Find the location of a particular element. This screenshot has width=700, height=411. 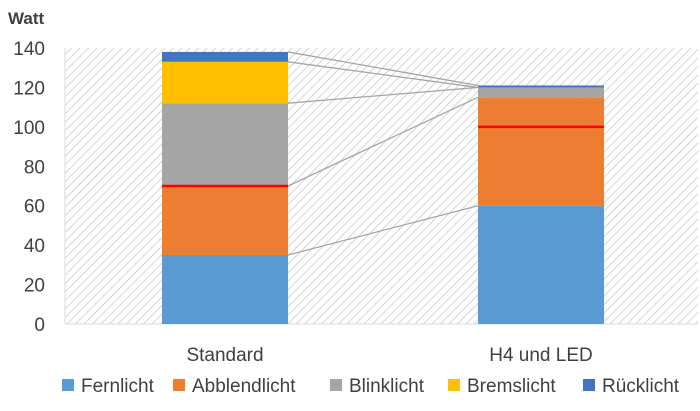

series-connector-lines is located at coordinates (383, 153).